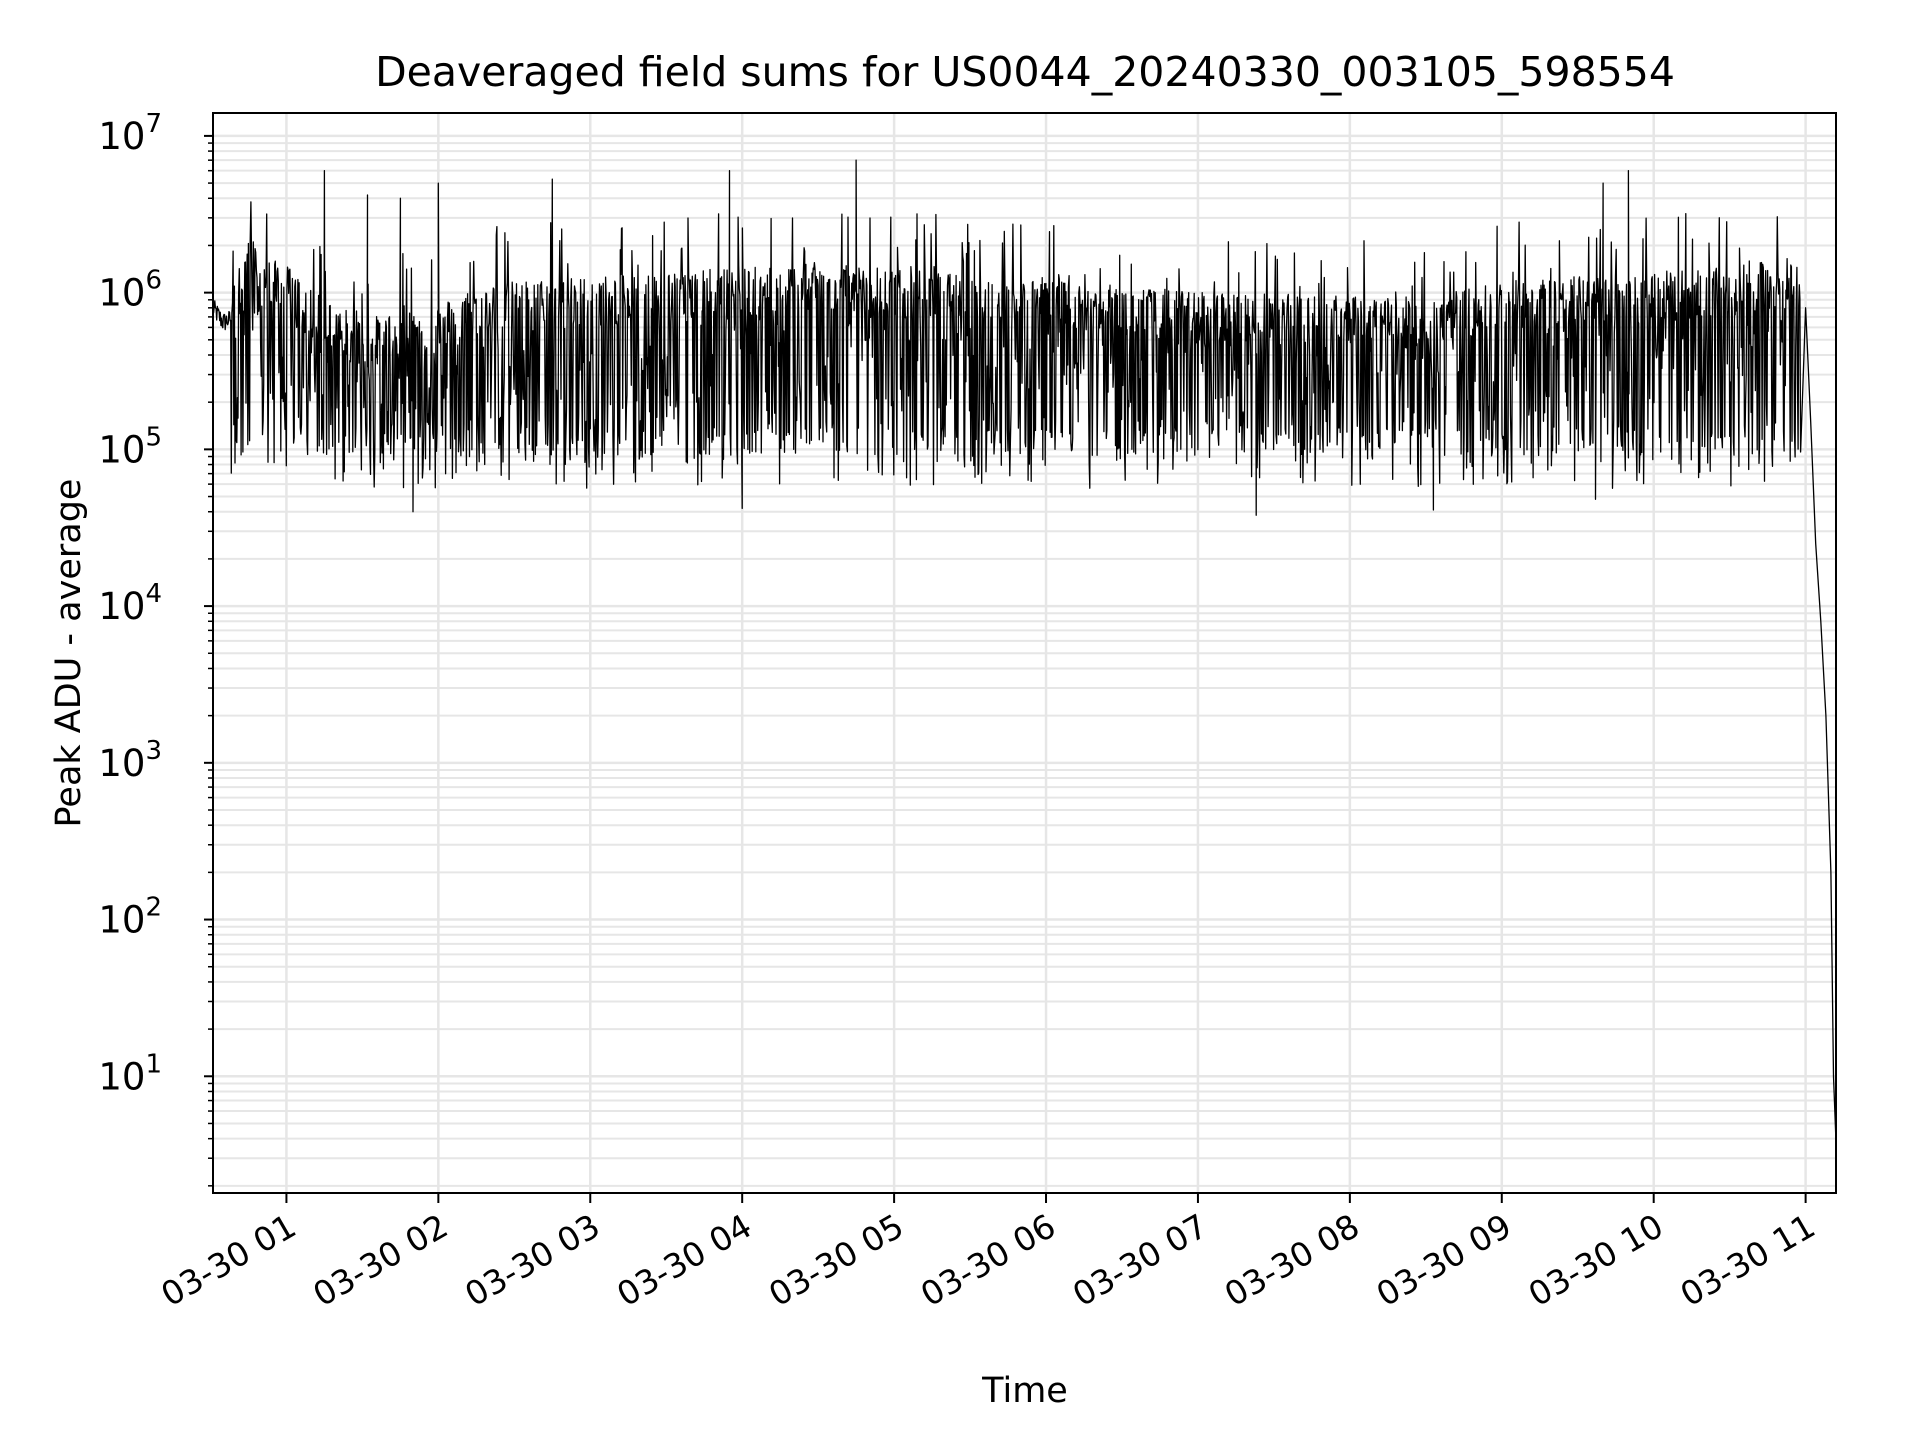  What do you see at coordinates (1024, 1391) in the screenshot?
I see `x-axis-label: Time` at bounding box center [1024, 1391].